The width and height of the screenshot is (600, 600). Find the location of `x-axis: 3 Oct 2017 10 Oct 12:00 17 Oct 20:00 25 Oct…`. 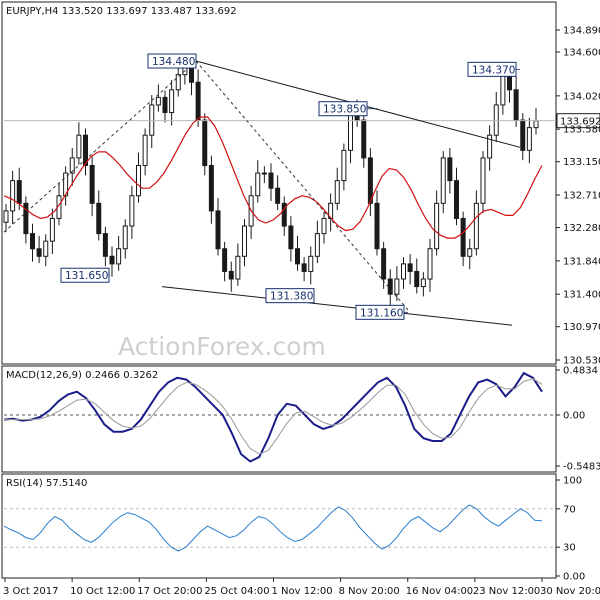

x-axis: 3 Oct 2017 10 Oct 12:00 17 Oct 20:00 25 Oct… is located at coordinates (301, 587).